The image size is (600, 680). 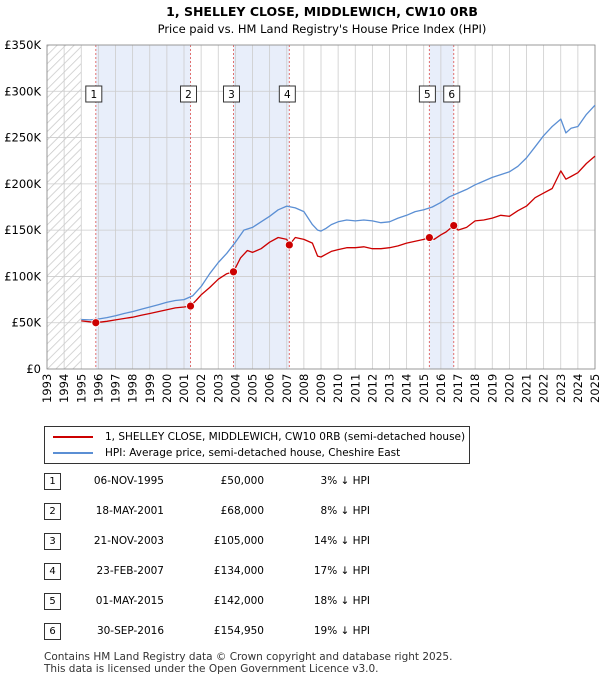 I want to click on sale-label-text: 3, so click(x=231, y=95).